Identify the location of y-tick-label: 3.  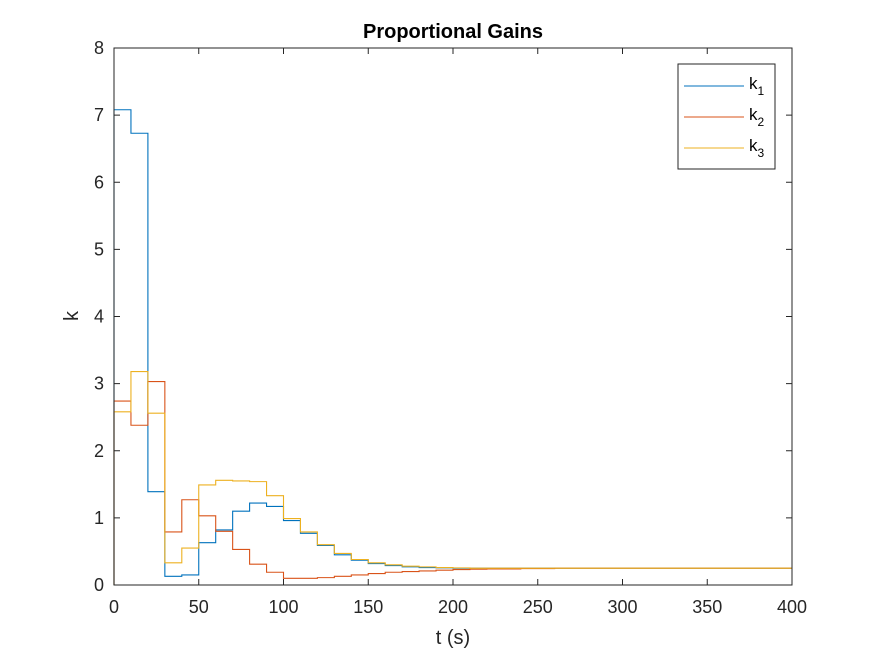
(99, 384).